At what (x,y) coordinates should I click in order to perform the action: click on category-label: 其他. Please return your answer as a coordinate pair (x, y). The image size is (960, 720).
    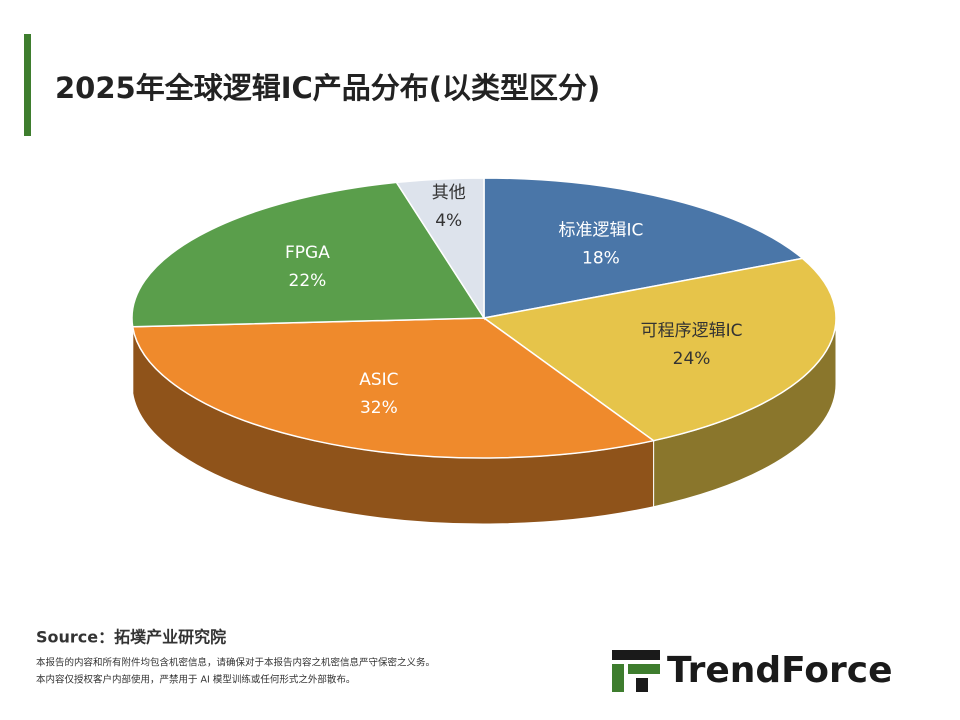
    Looking at the image, I should click on (449, 193).